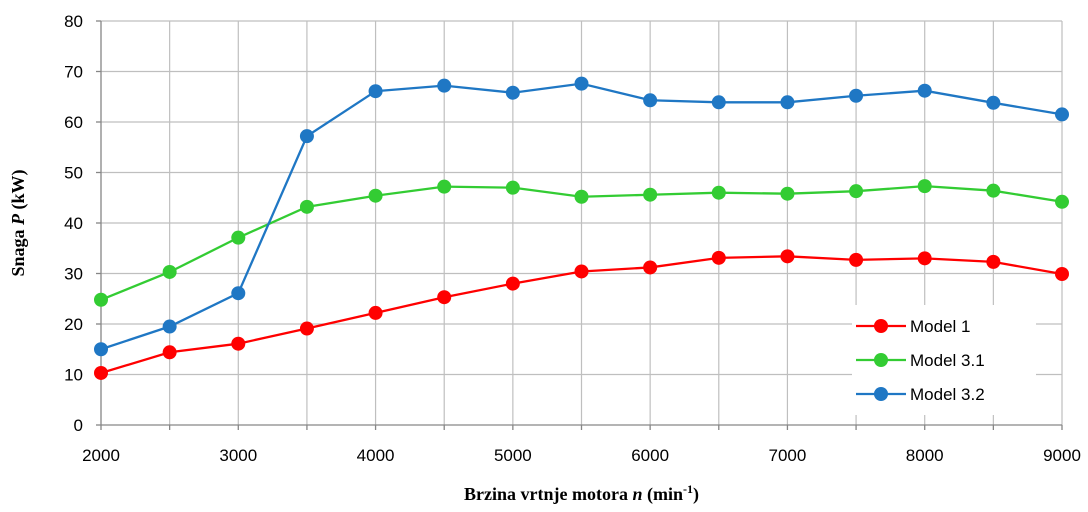 Image resolution: width=1088 pixels, height=512 pixels. What do you see at coordinates (788, 455) in the screenshot?
I see `x-tick-label: 7000` at bounding box center [788, 455].